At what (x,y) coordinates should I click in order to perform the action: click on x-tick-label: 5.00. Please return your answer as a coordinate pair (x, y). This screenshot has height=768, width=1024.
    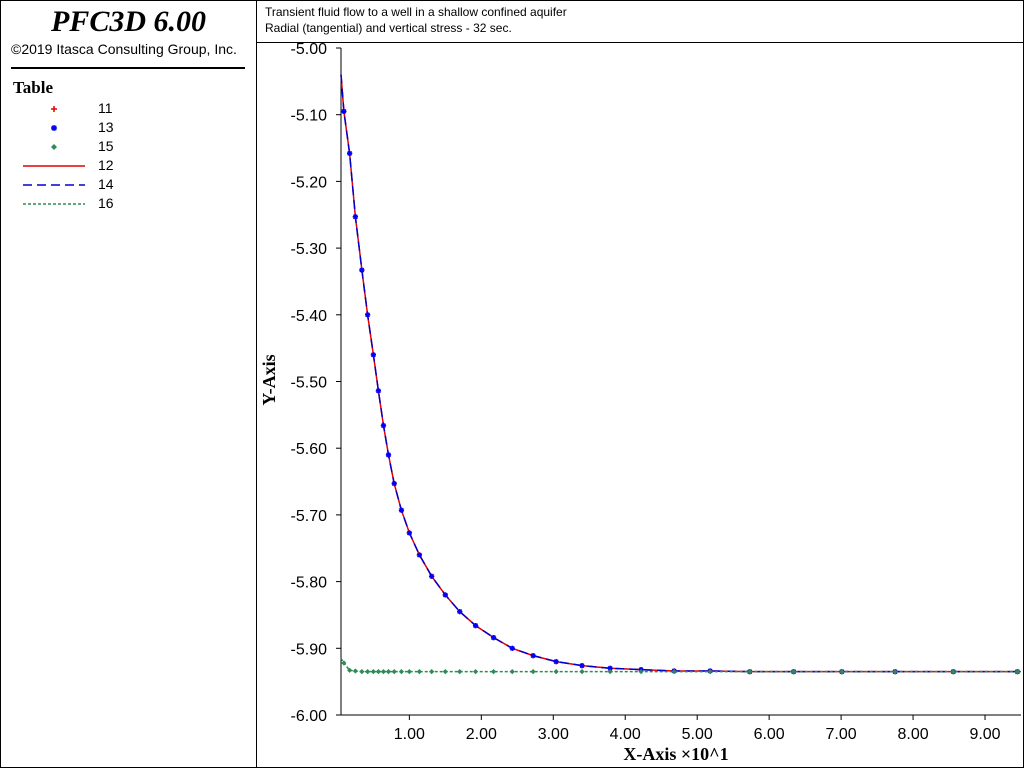
    Looking at the image, I should click on (697, 734).